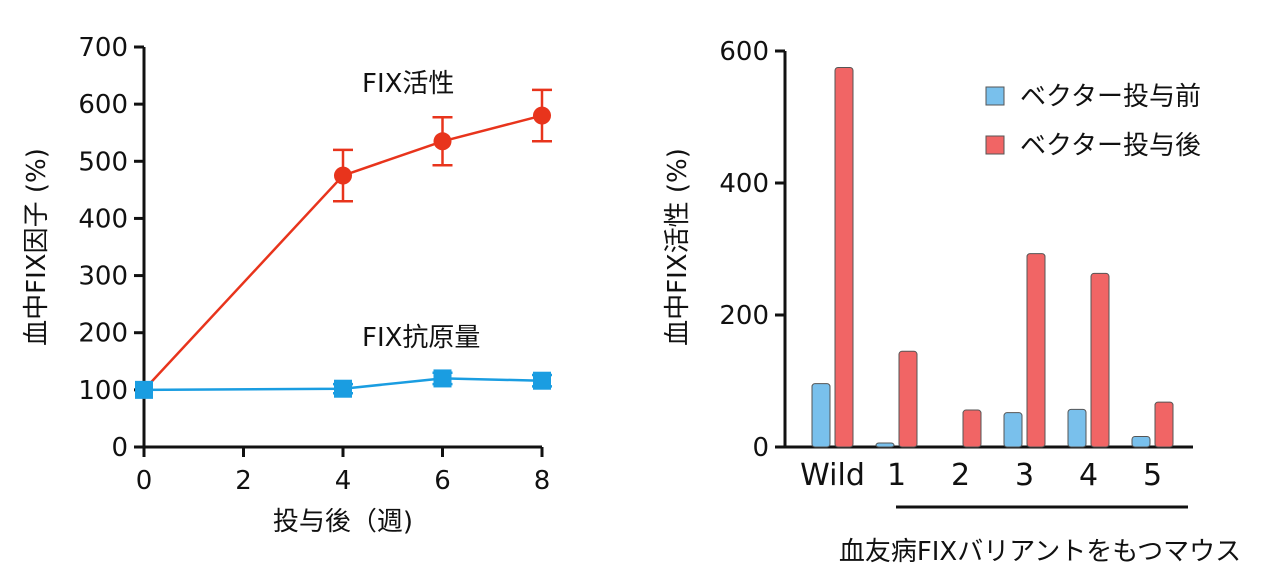  I want to click on series-label-fix-antigen: FIX抗原量, so click(421, 338).